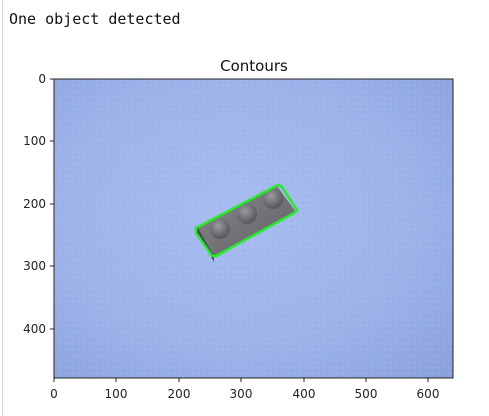 The width and height of the screenshot is (489, 416). I want to click on x-tick-label: 100, so click(116, 394).